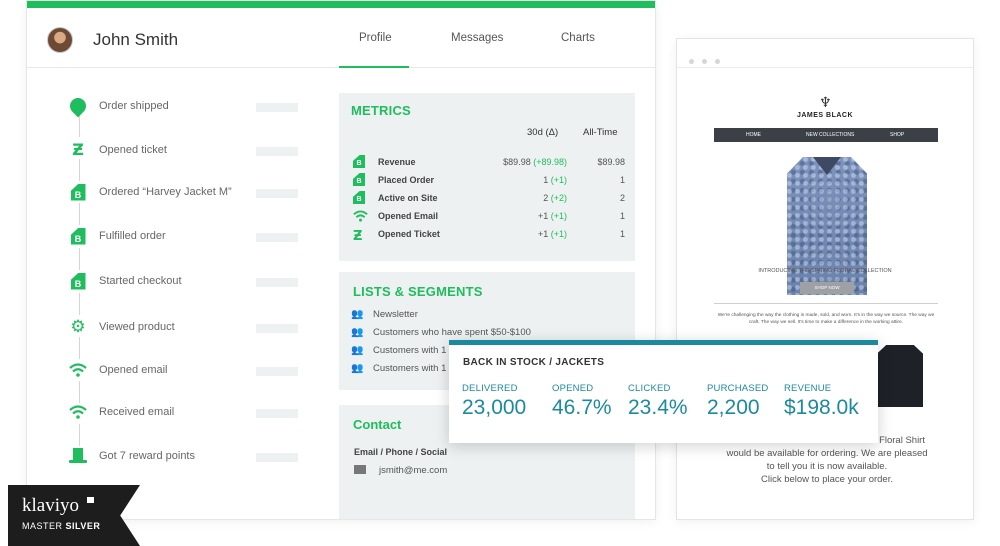  I want to click on metric-row: B Active on Site 2 (+2) 2, so click(489, 199).